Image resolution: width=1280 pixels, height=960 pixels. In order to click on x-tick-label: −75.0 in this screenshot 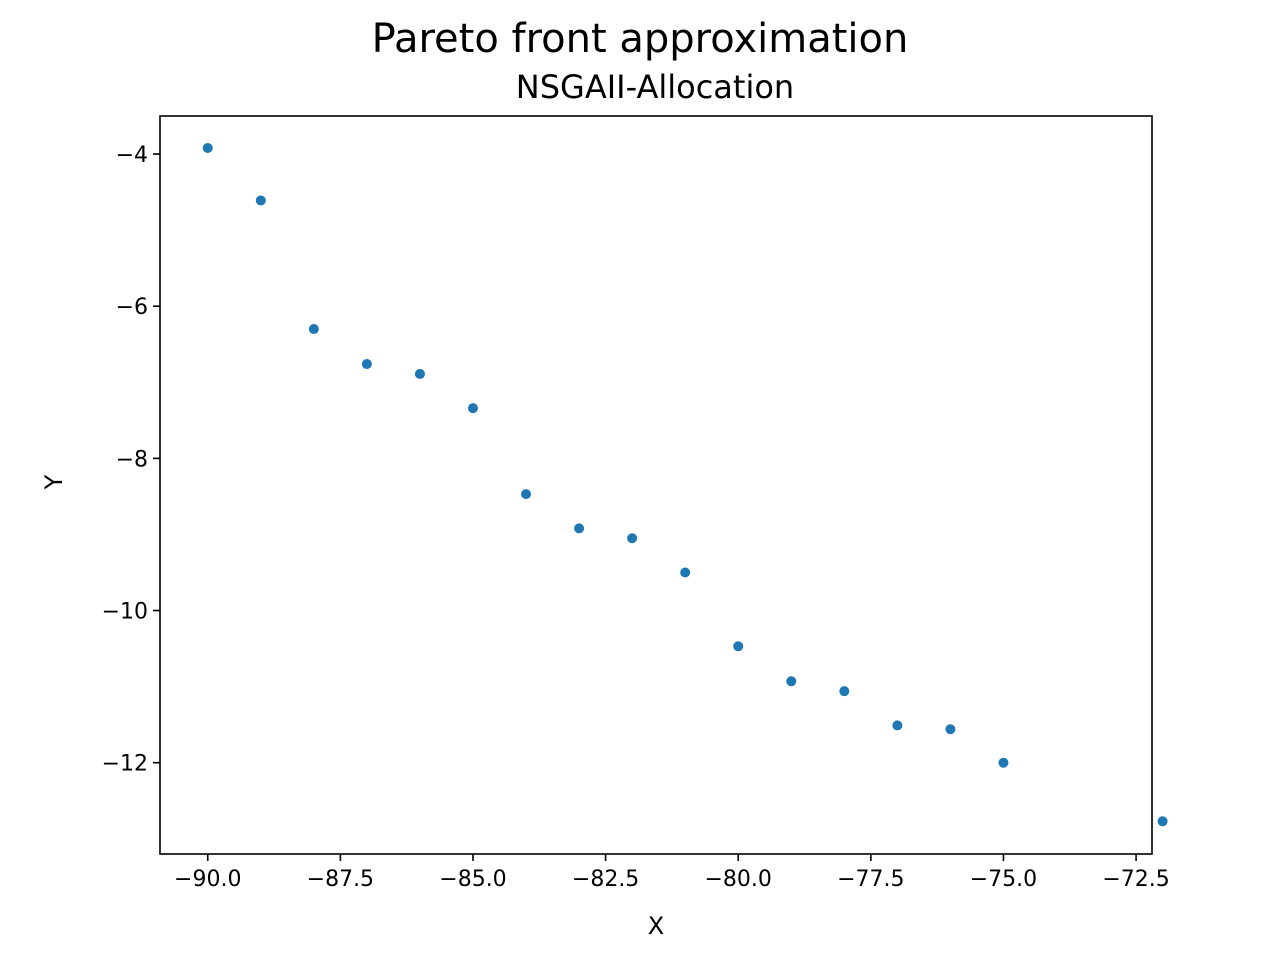, I will do `click(1003, 879)`.